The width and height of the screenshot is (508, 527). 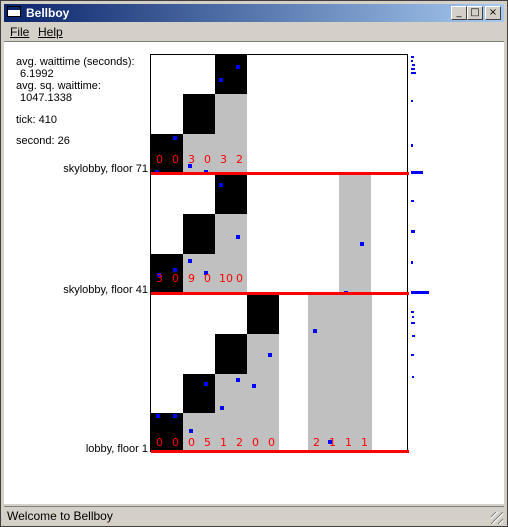 What do you see at coordinates (497, 518) in the screenshot?
I see `resize-grip` at bounding box center [497, 518].